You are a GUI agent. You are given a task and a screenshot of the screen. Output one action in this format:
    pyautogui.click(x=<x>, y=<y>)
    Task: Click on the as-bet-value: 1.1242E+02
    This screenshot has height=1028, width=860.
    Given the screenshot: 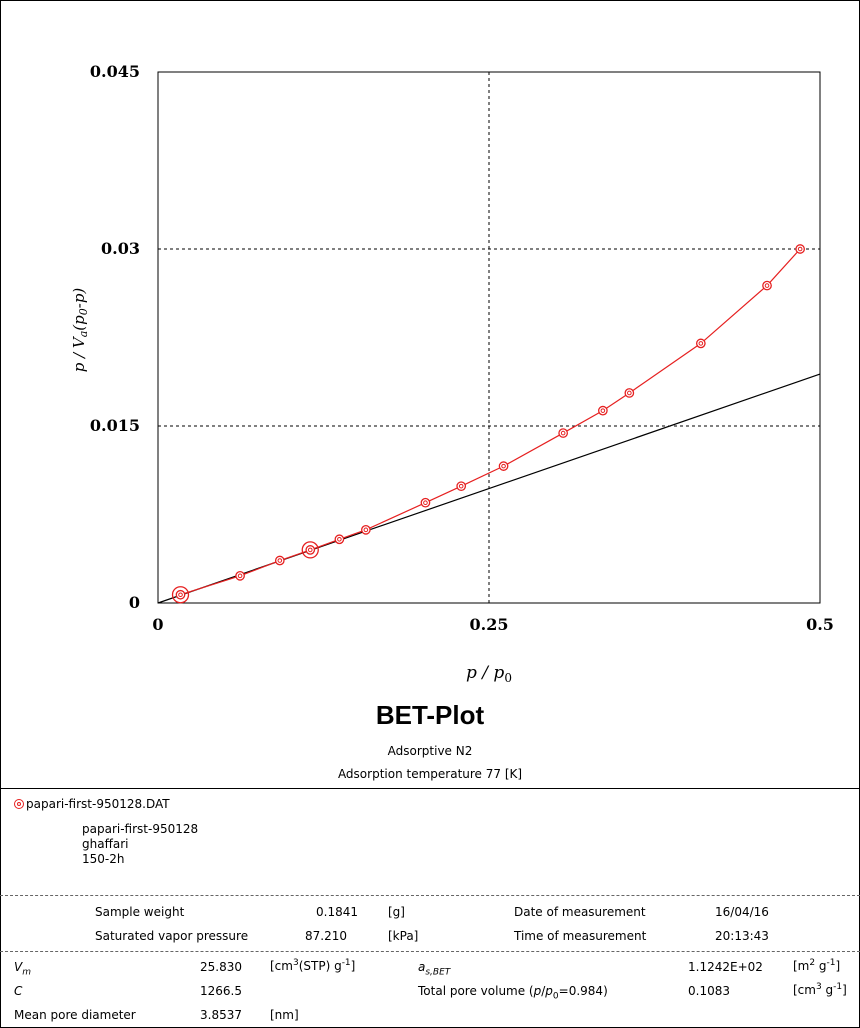 What is the action you would take?
    pyautogui.click(x=725, y=967)
    